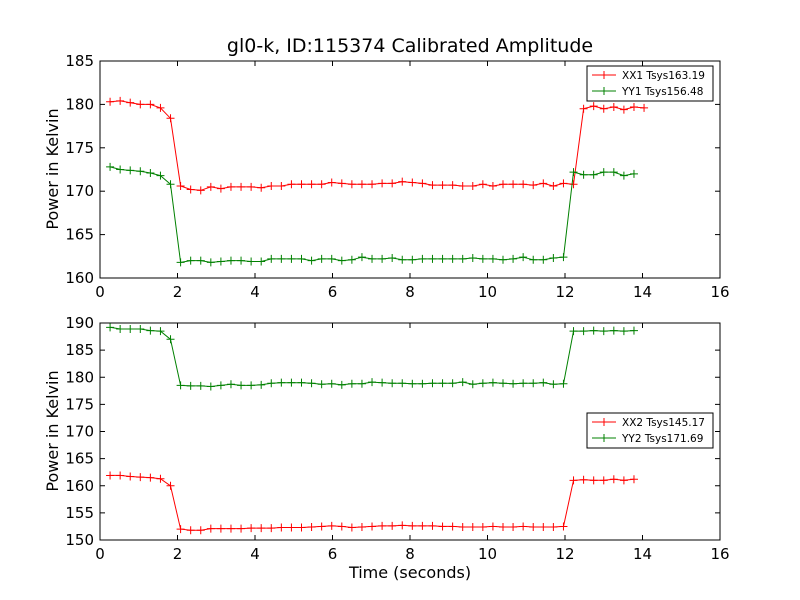  I want to click on legend-entry-label: YY1 Tsys156.48, so click(662, 92).